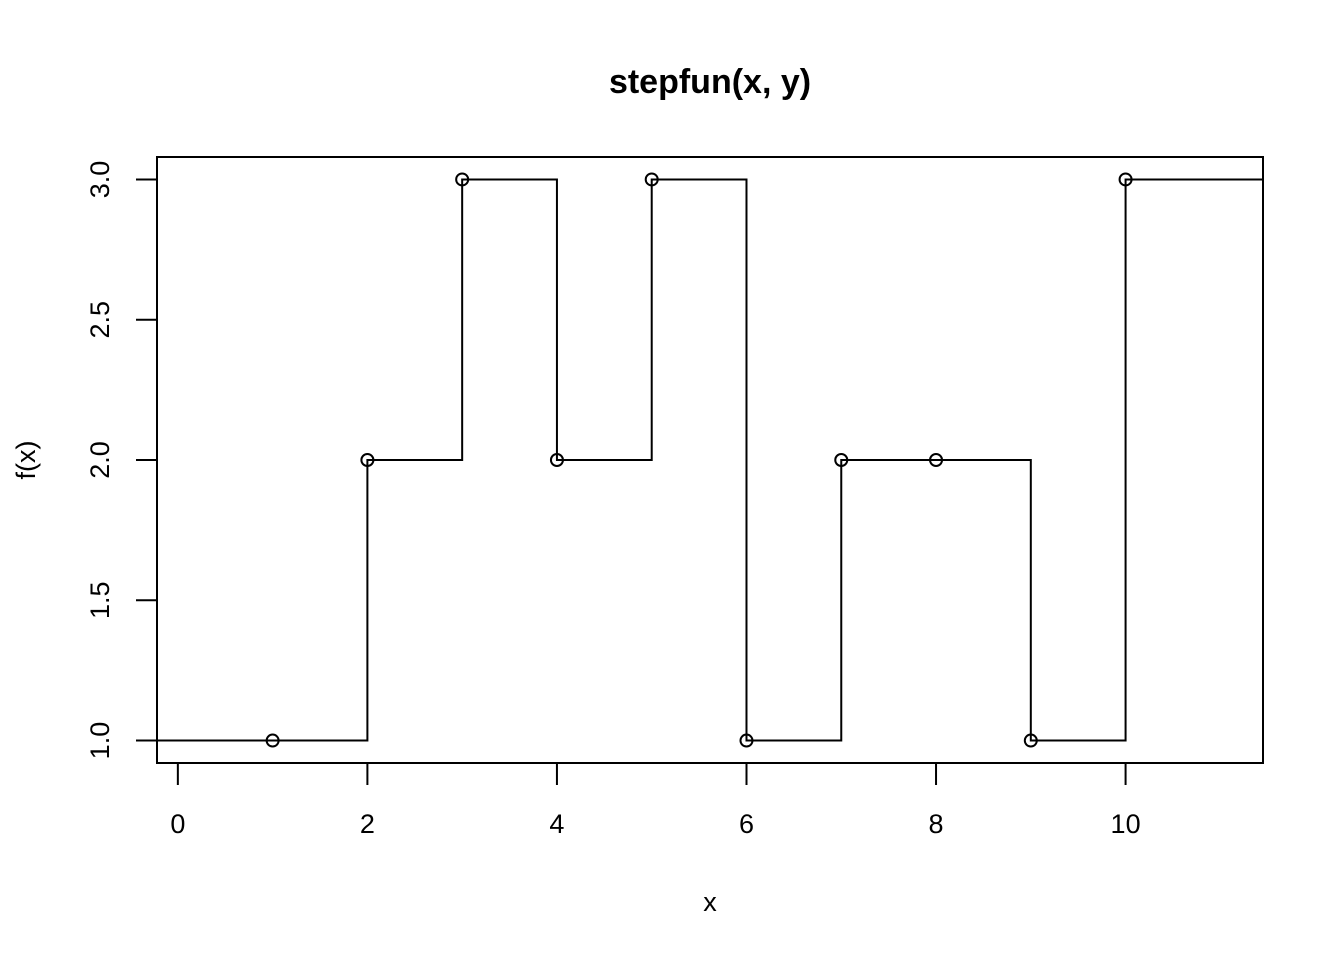 This screenshot has width=1344, height=960. What do you see at coordinates (177, 824) in the screenshot?
I see `x-tick-label: 0` at bounding box center [177, 824].